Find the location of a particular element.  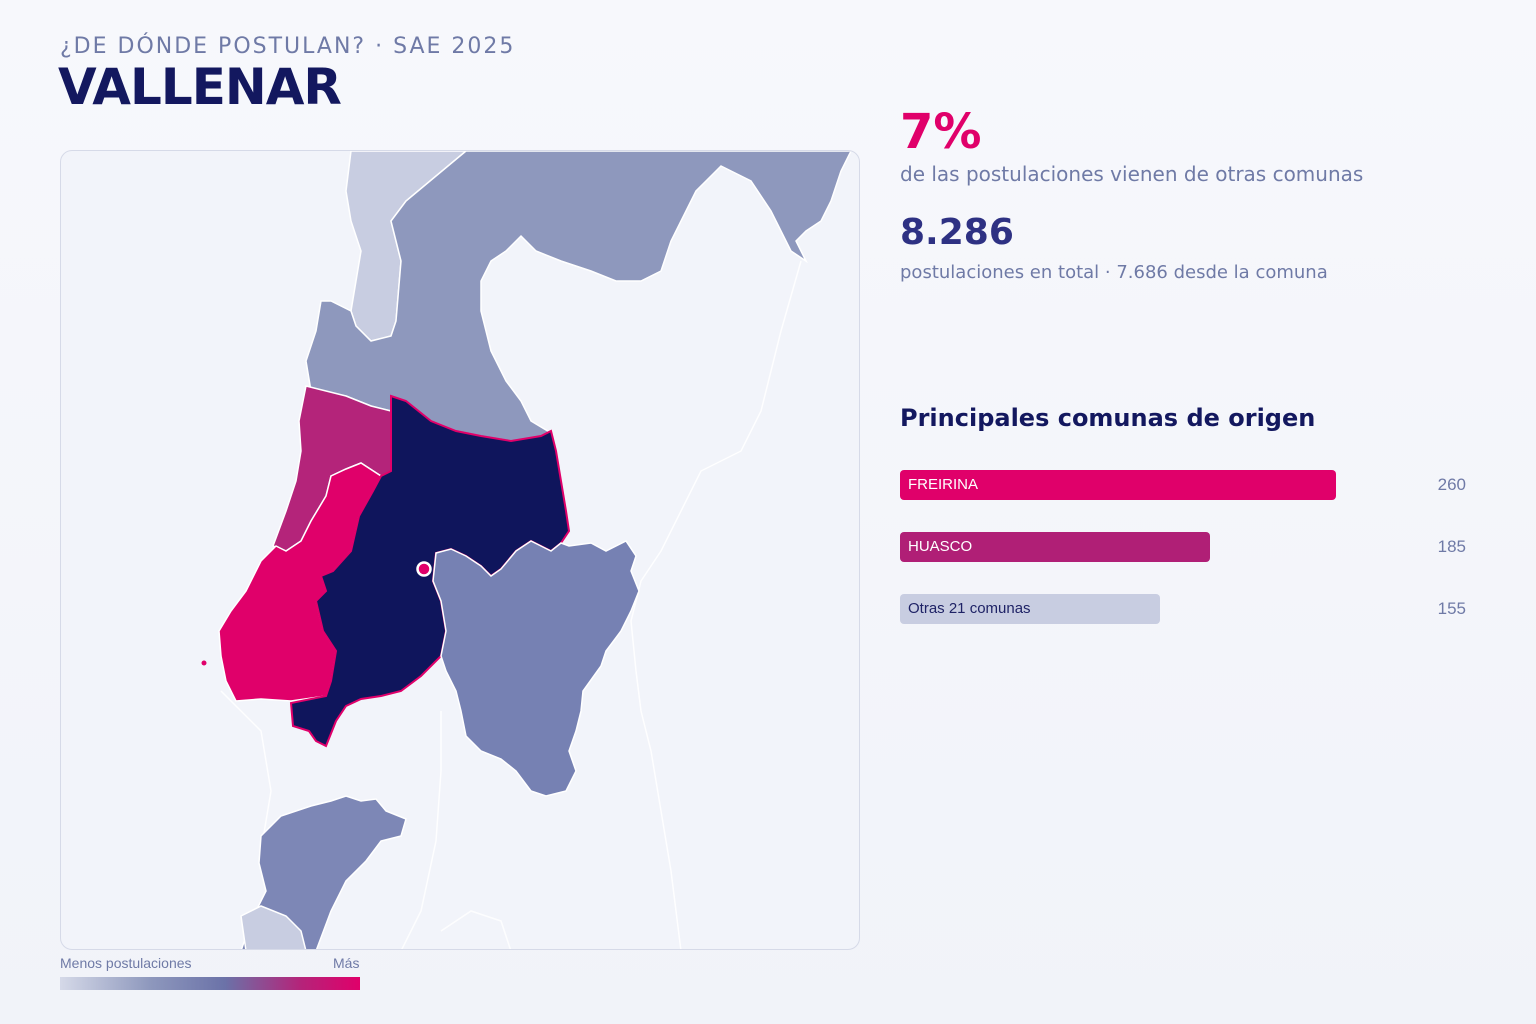

origin-value-otras: 155 is located at coordinates (1451, 608).